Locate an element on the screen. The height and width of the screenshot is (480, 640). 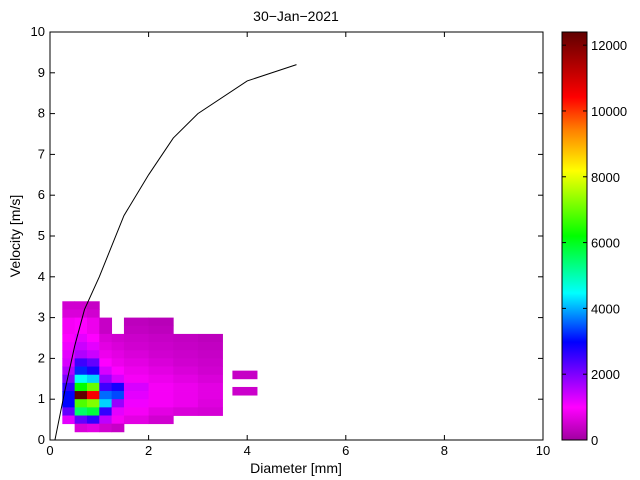
chart-title: 30−Jan−2021 is located at coordinates (296, 16).